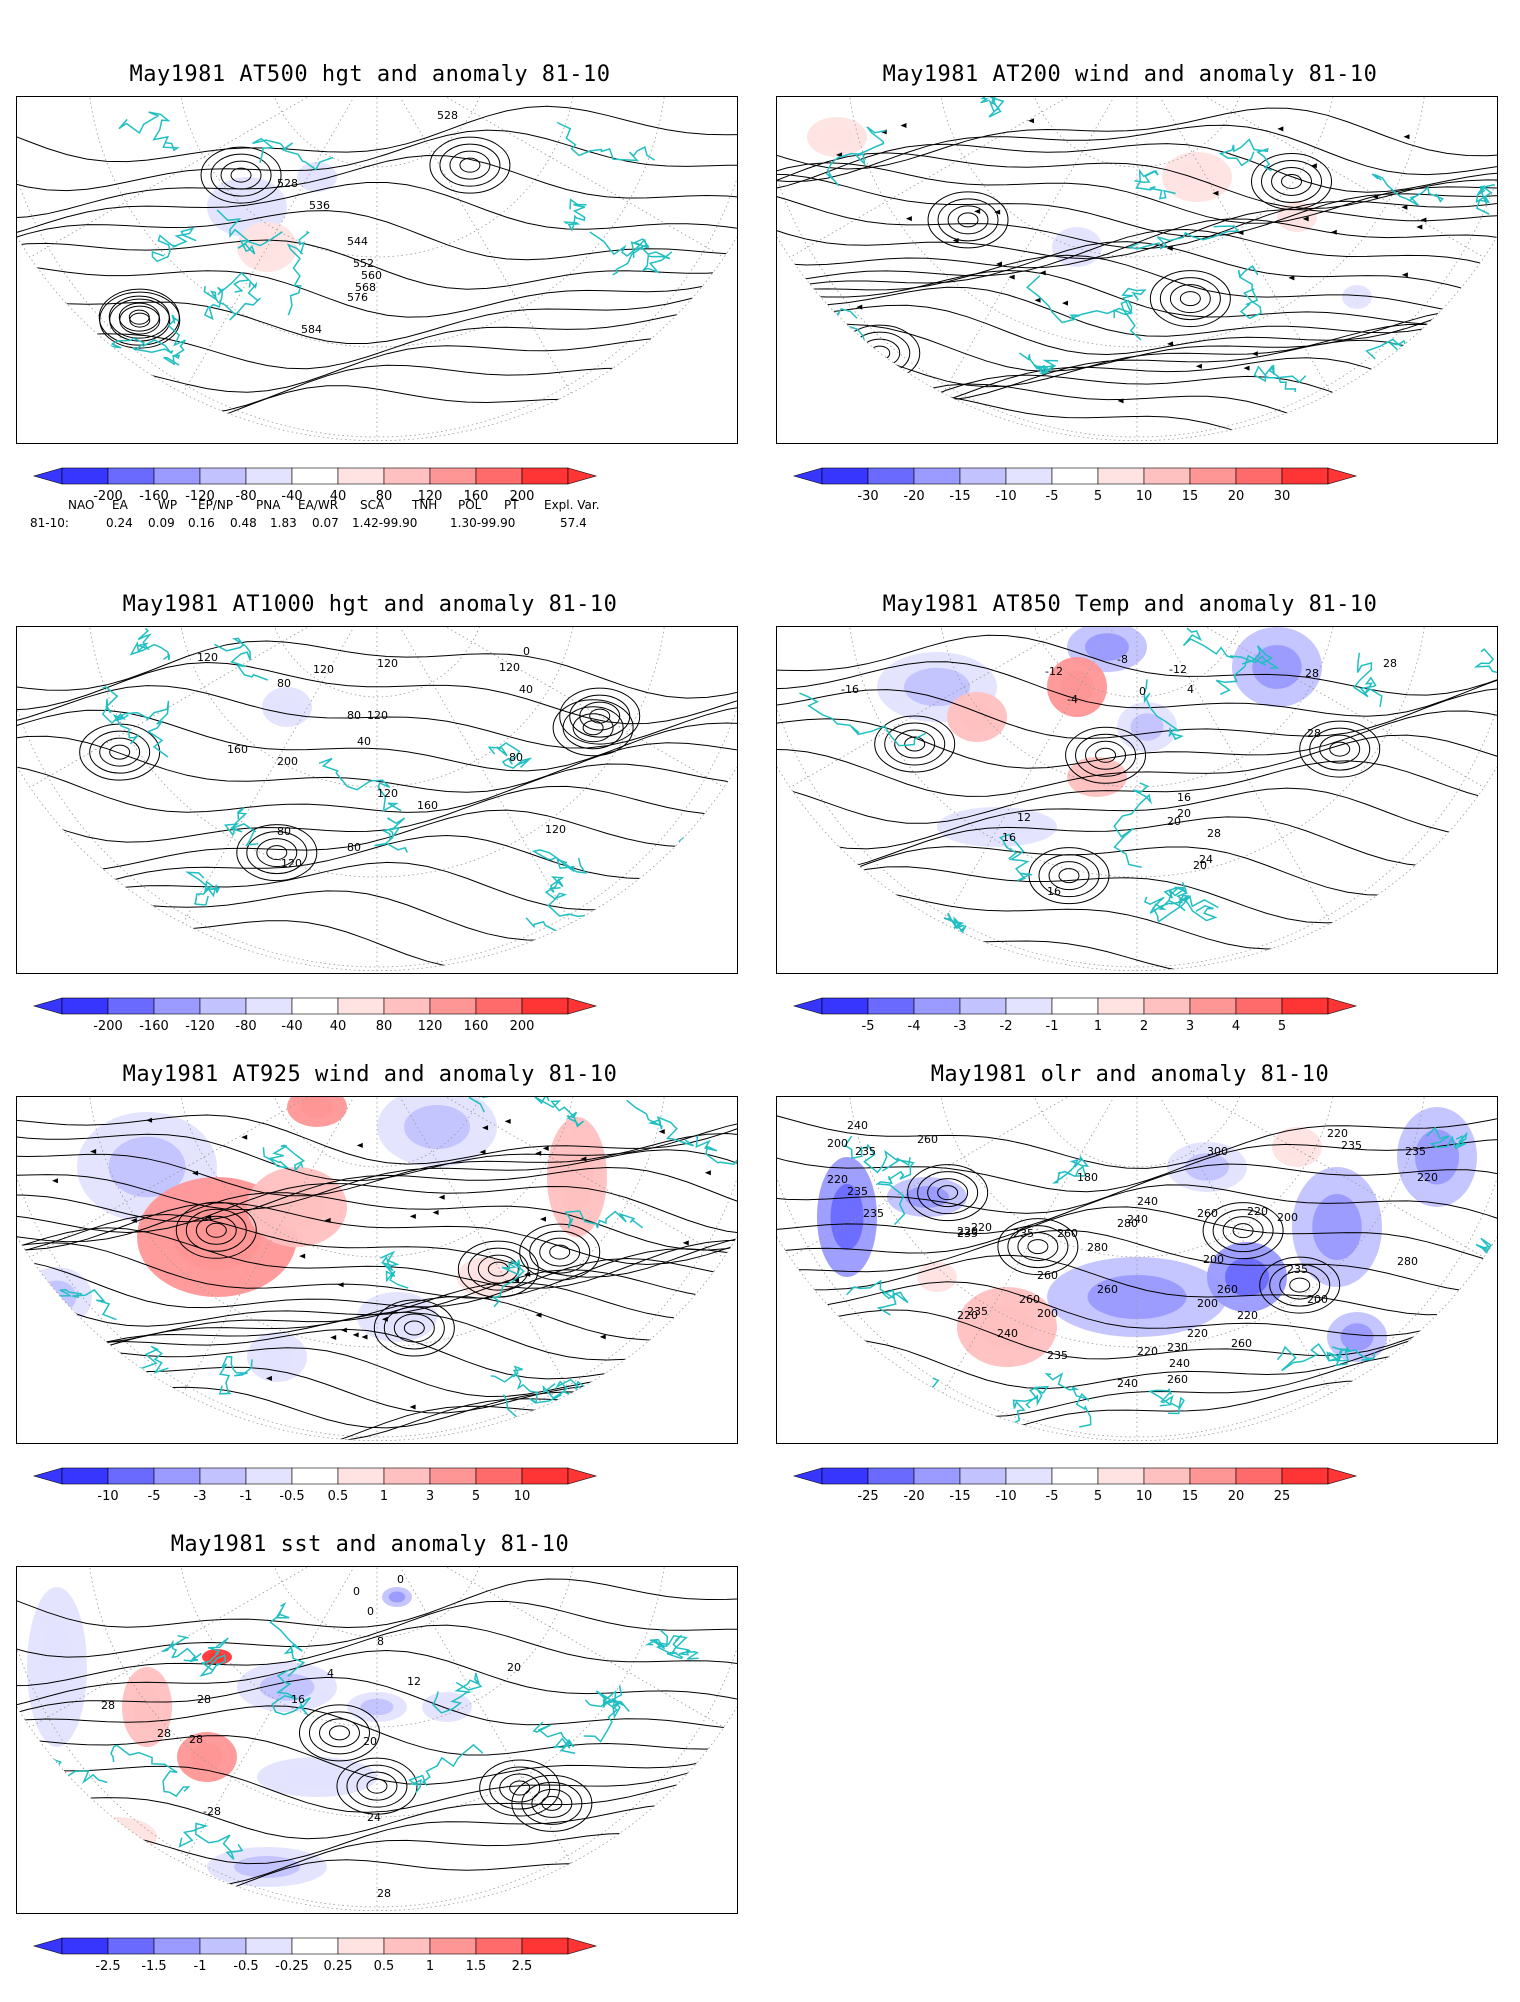 This screenshot has height=2002, width=1520. Describe the element at coordinates (414, 1681) in the screenshot. I see `contour-label: 12` at that location.